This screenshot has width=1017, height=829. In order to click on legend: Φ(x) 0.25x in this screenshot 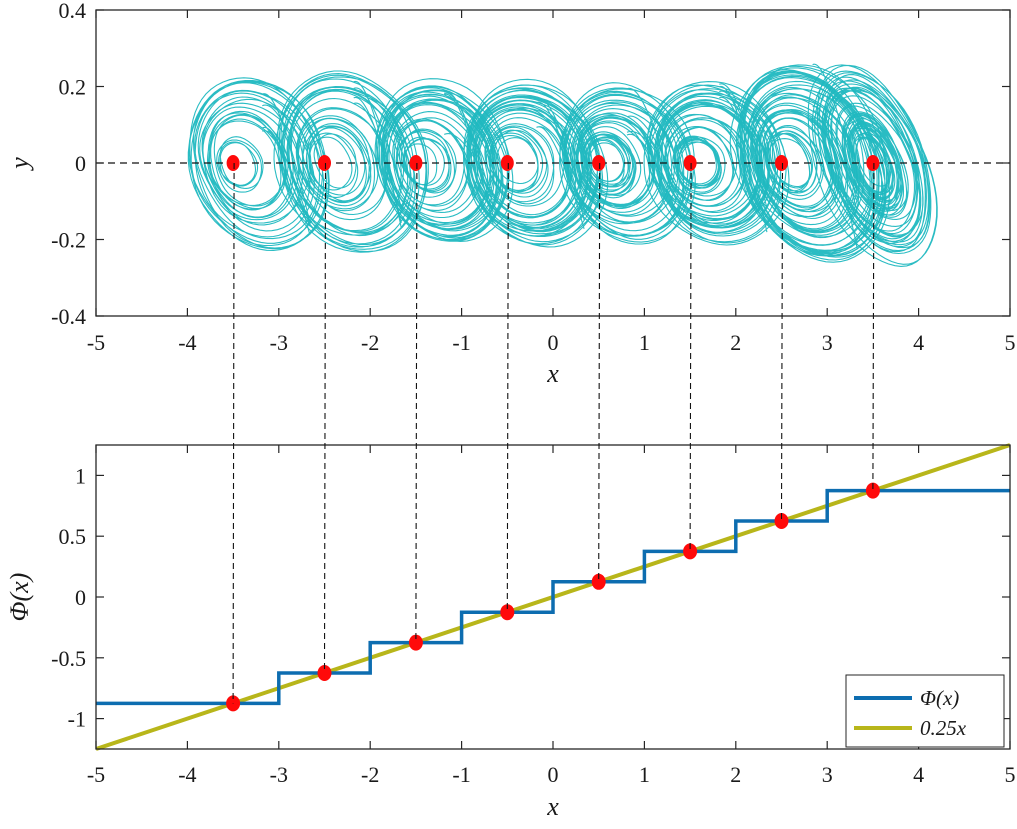, I will do `click(925, 711)`.